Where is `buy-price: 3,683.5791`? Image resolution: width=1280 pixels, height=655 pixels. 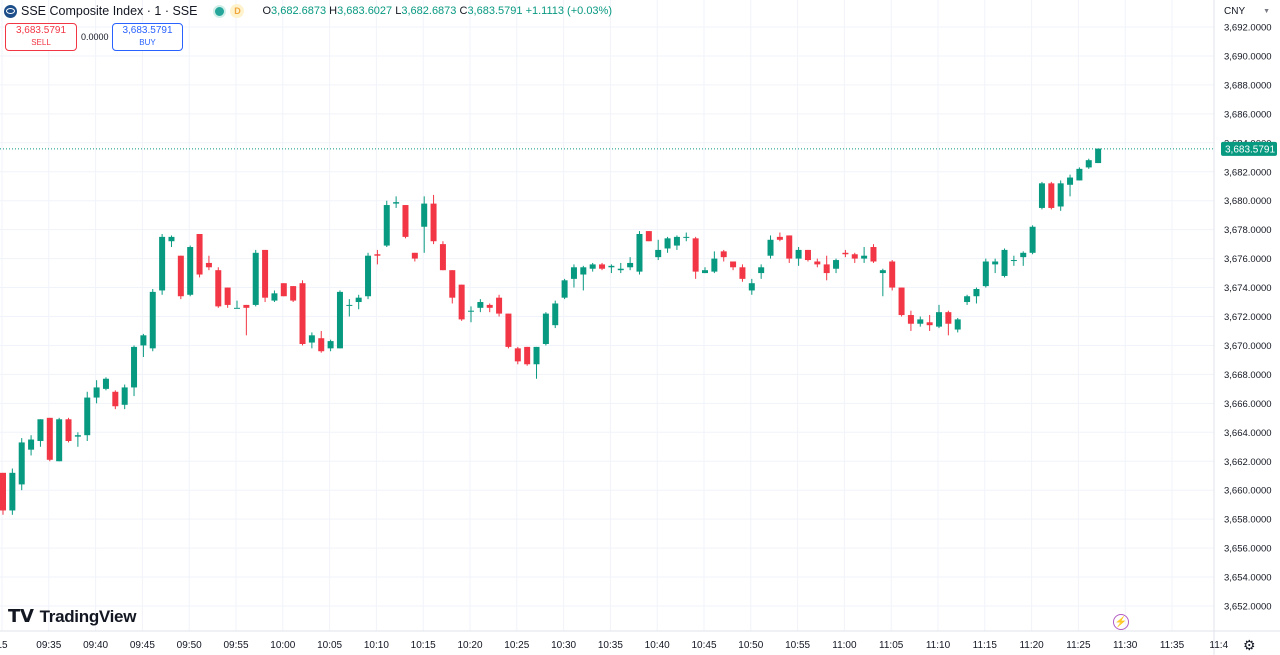
buy-price: 3,683.5791 is located at coordinates (147, 30).